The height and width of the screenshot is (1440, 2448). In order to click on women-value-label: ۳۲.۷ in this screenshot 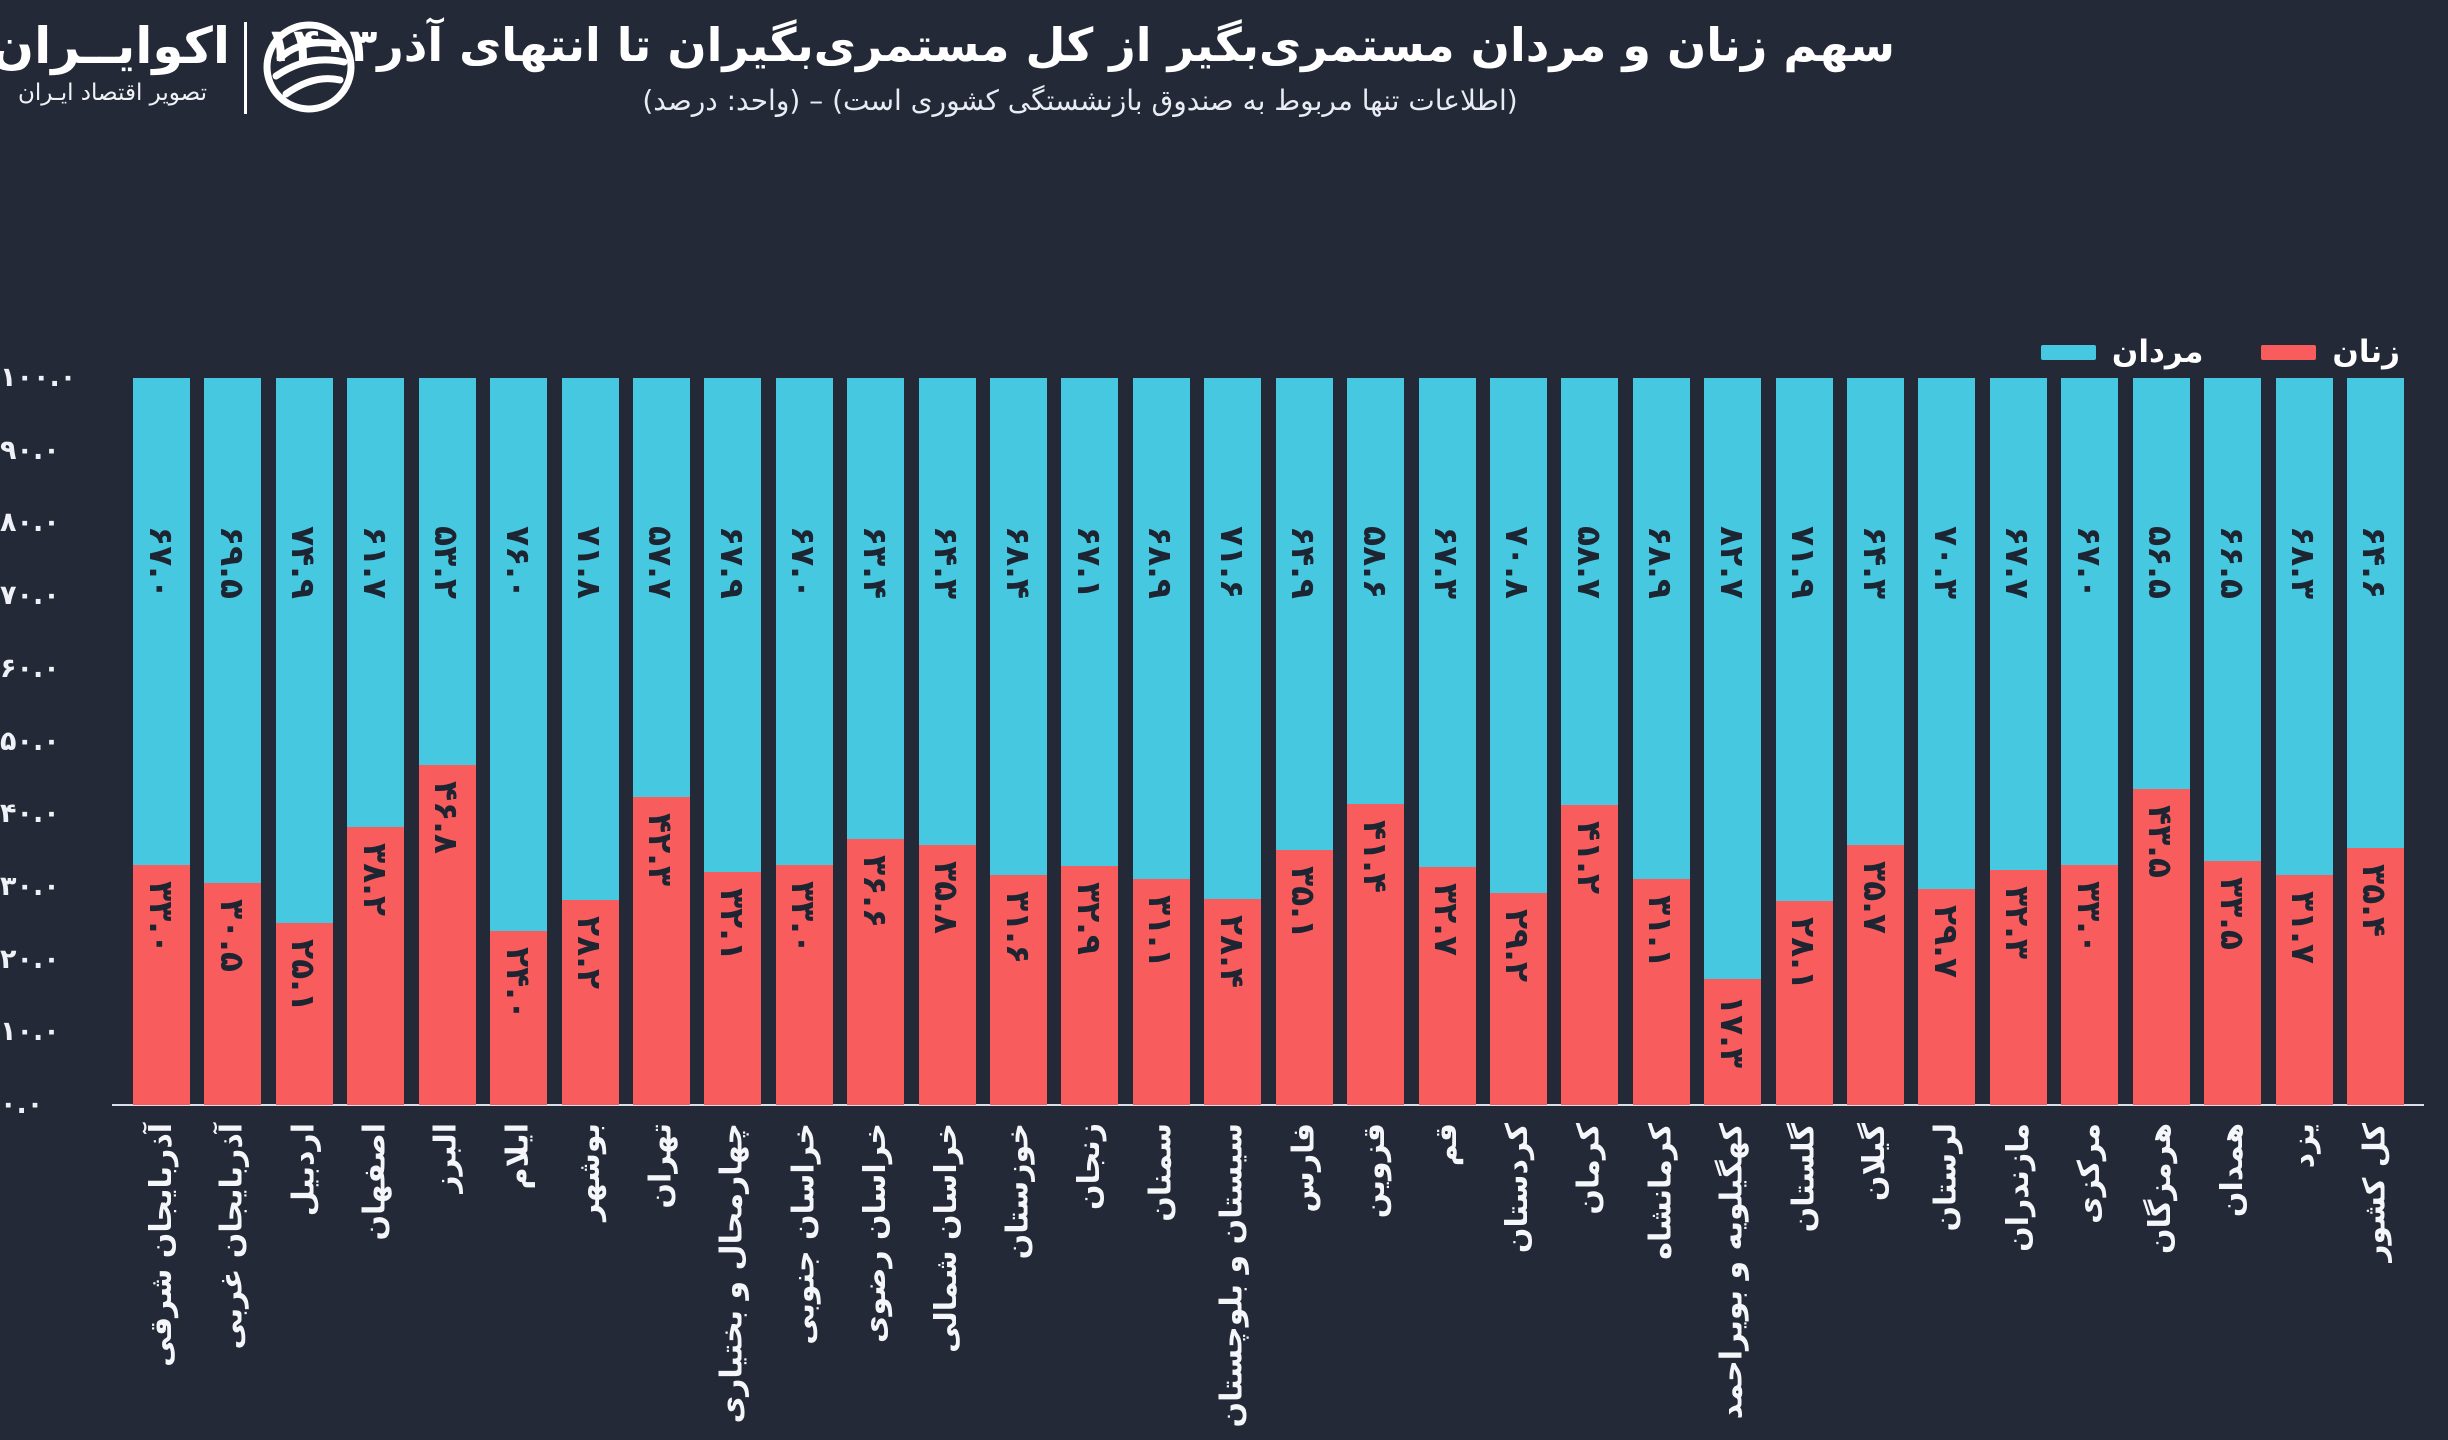, I will do `click(1447, 920)`.